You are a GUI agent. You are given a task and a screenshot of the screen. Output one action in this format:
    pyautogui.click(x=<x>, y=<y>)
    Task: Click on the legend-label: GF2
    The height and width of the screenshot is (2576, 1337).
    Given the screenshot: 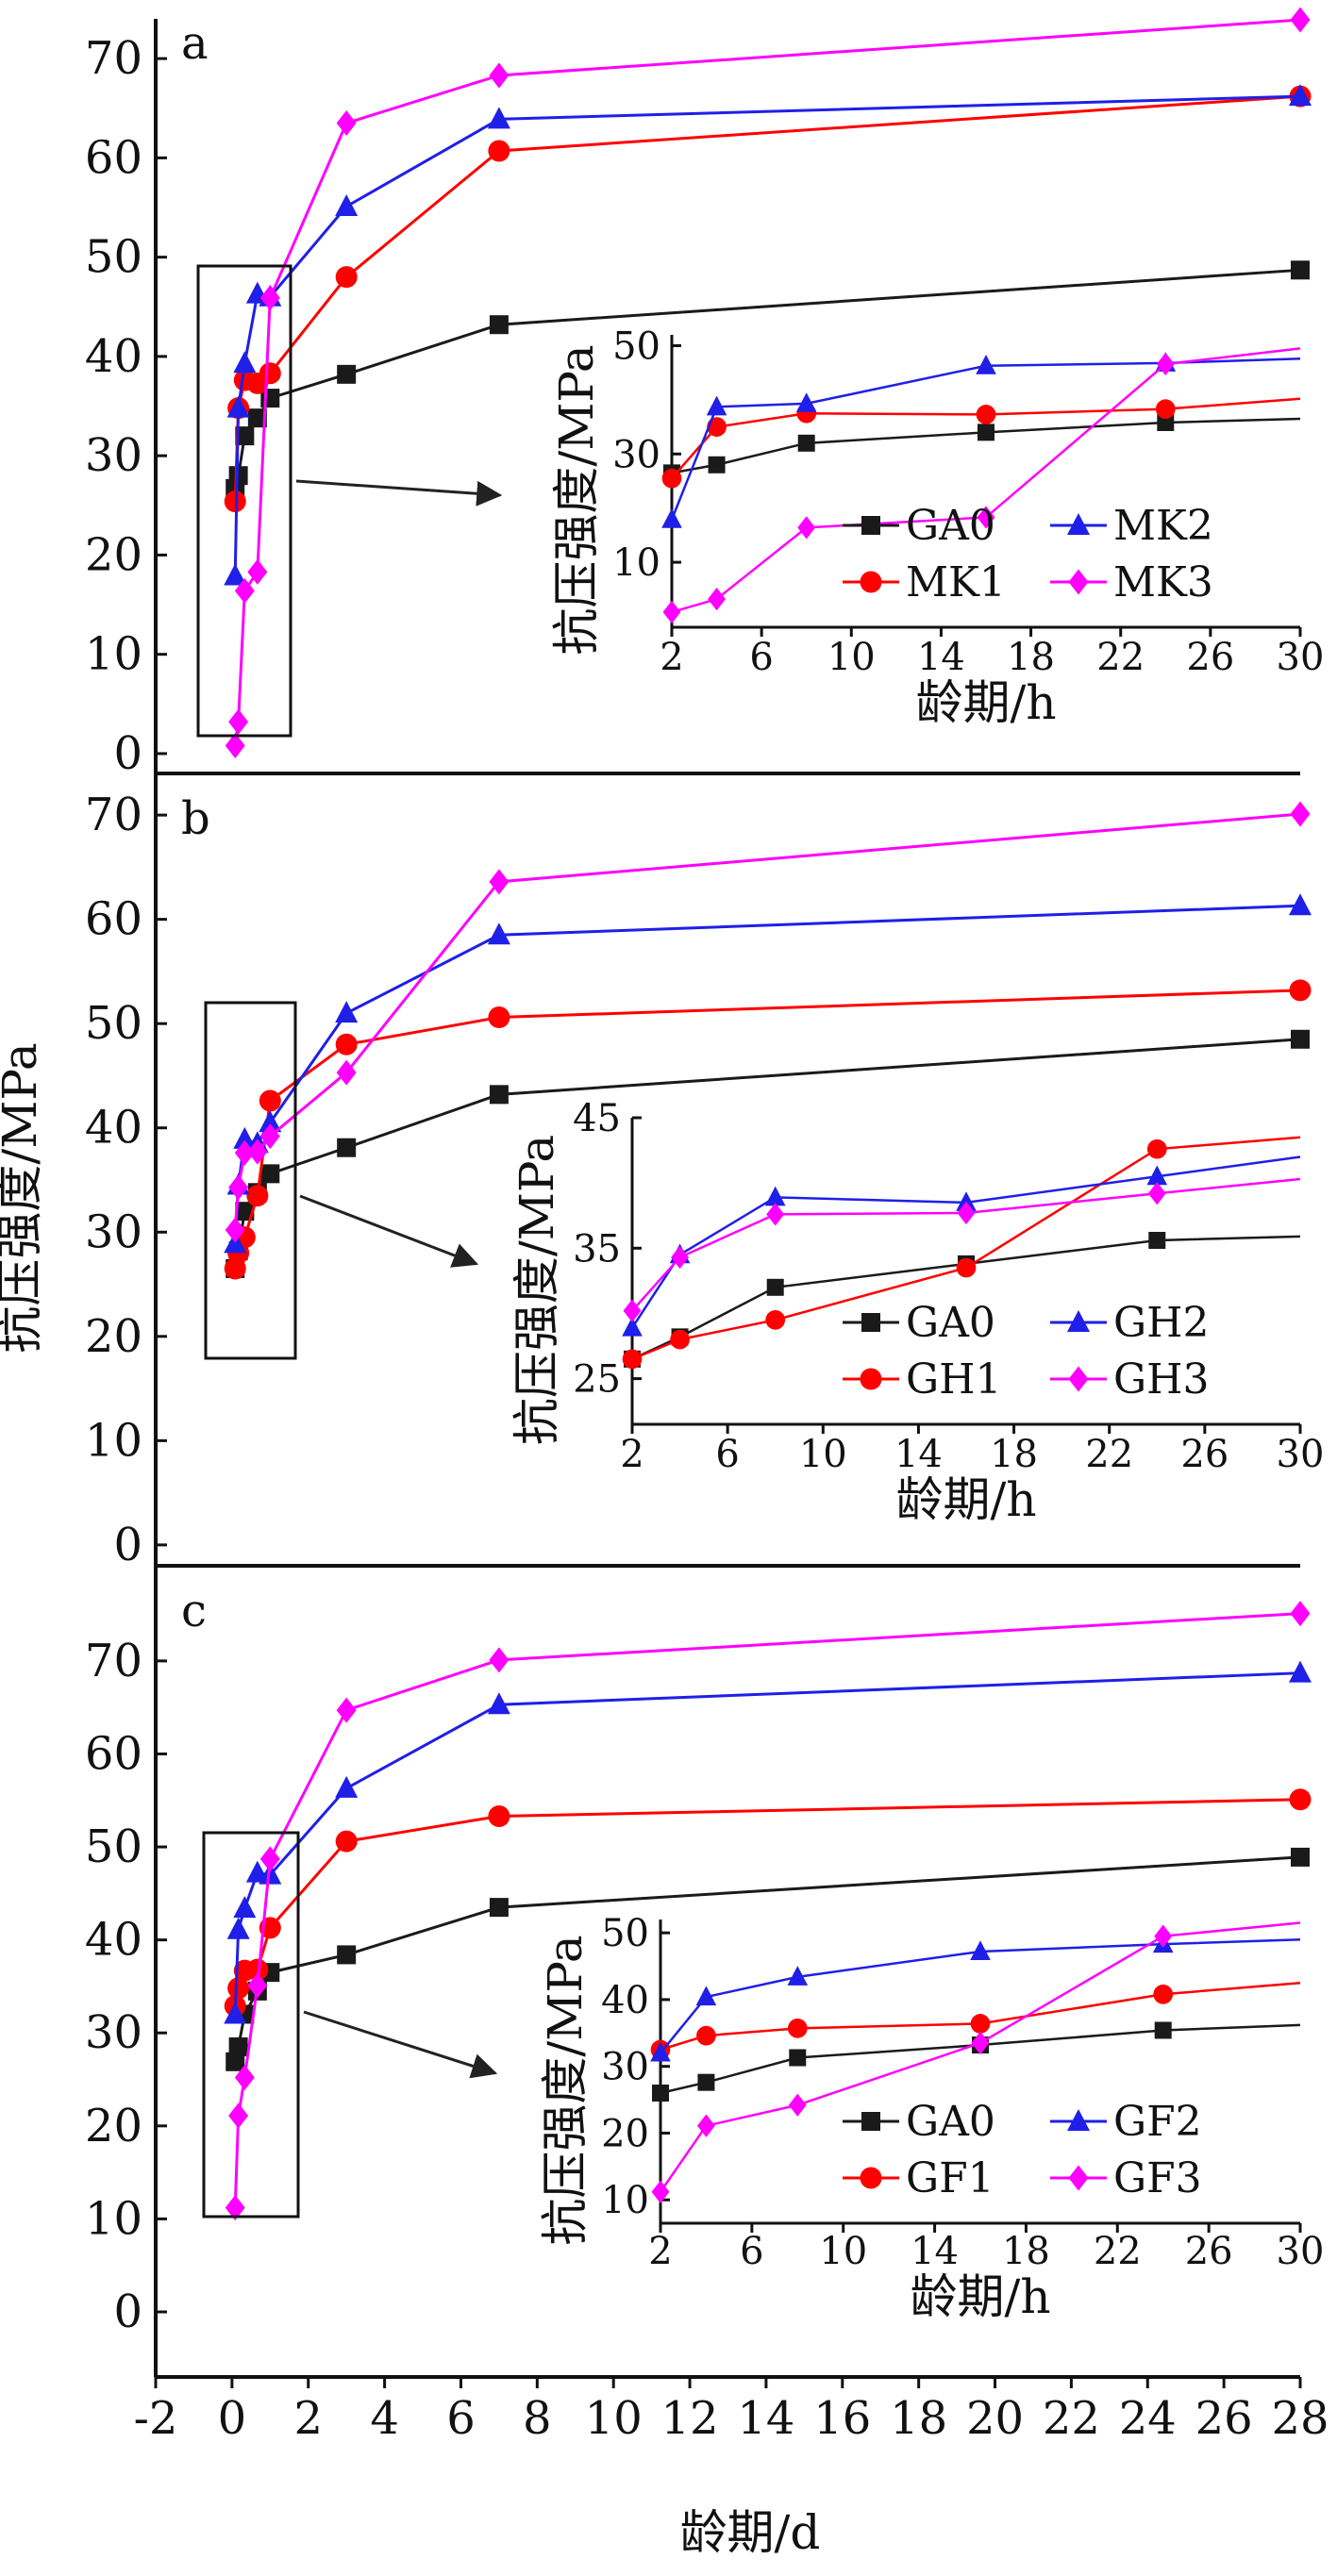 What is the action you would take?
    pyautogui.click(x=1157, y=2122)
    